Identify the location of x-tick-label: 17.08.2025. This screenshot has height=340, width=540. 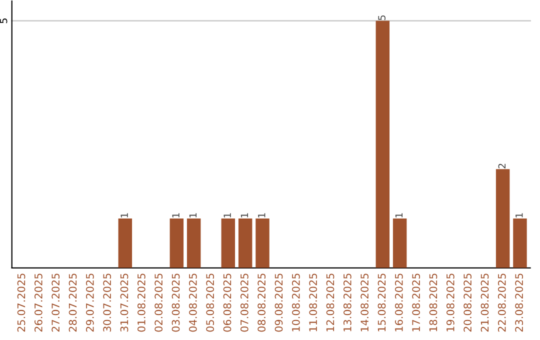
(416, 303).